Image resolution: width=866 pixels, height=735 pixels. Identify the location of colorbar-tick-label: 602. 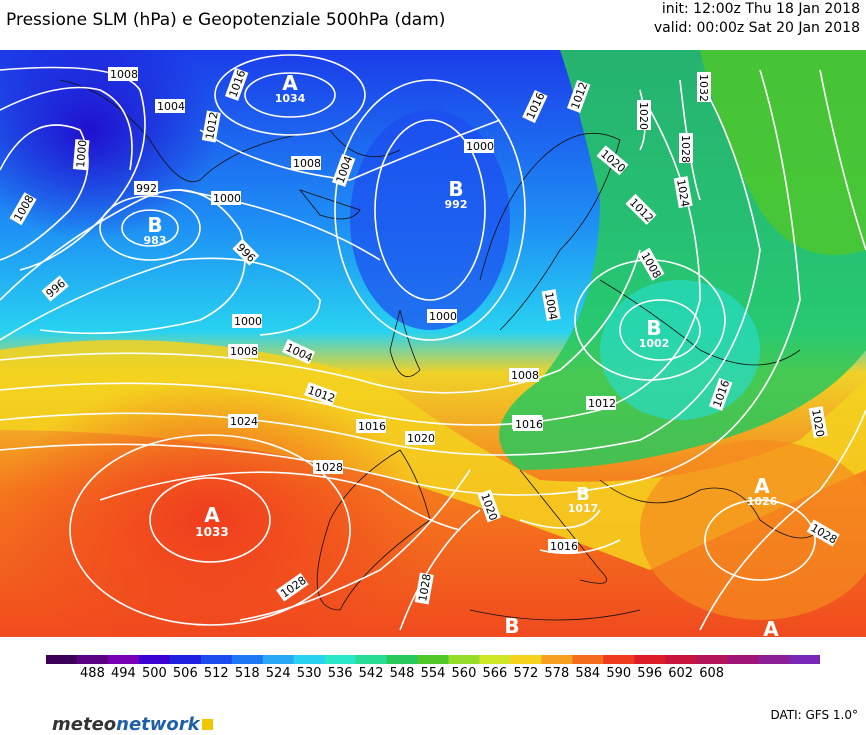
(681, 673).